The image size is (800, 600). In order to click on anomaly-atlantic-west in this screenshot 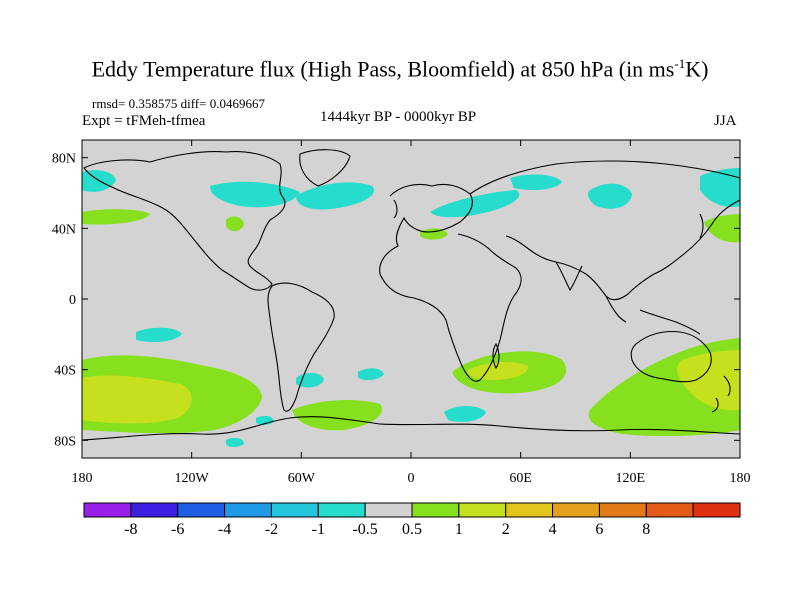, I will do `click(116, 217)`.